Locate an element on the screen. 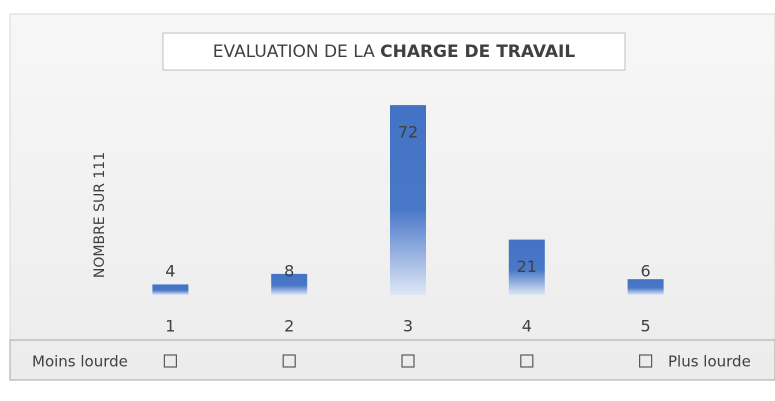 The height and width of the screenshot is (401, 775). data-label: 4 is located at coordinates (170, 271).